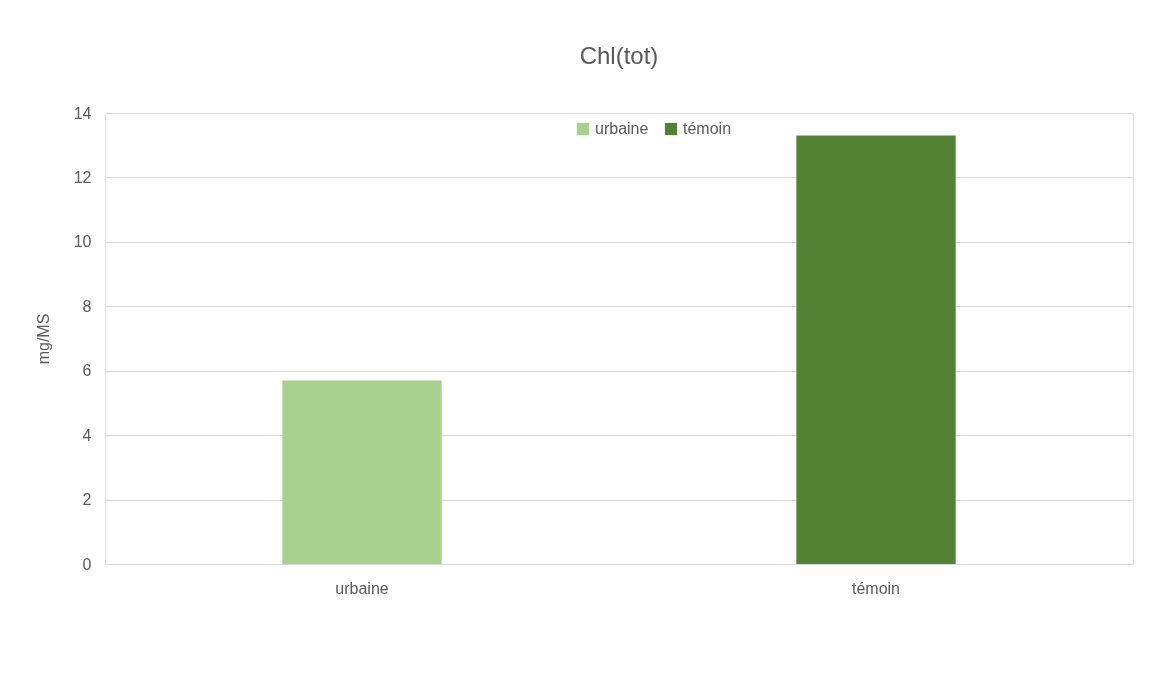 This screenshot has width=1150, height=680. Describe the element at coordinates (82, 242) in the screenshot. I see `y-tick-label: 10` at that location.